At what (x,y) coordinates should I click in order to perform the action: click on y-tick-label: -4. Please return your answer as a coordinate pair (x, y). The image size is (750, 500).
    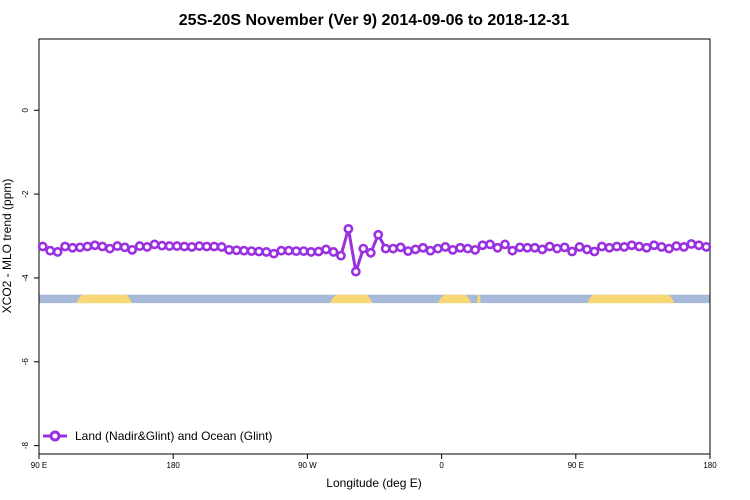
    Looking at the image, I should click on (25, 278).